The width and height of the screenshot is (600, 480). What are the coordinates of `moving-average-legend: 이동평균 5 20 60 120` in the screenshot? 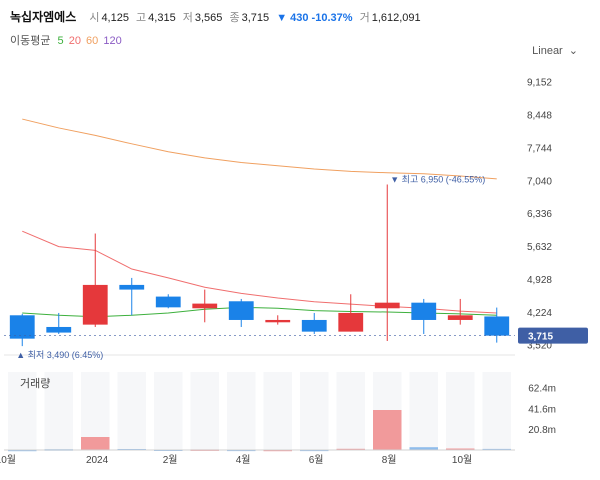 It's located at (66, 40).